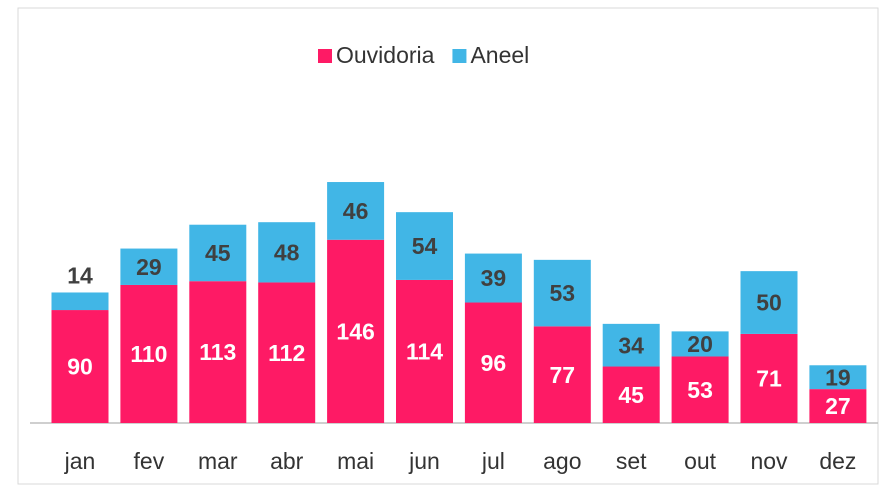 Image resolution: width=879 pixels, height=485 pixels. I want to click on data-label: 54, so click(425, 246).